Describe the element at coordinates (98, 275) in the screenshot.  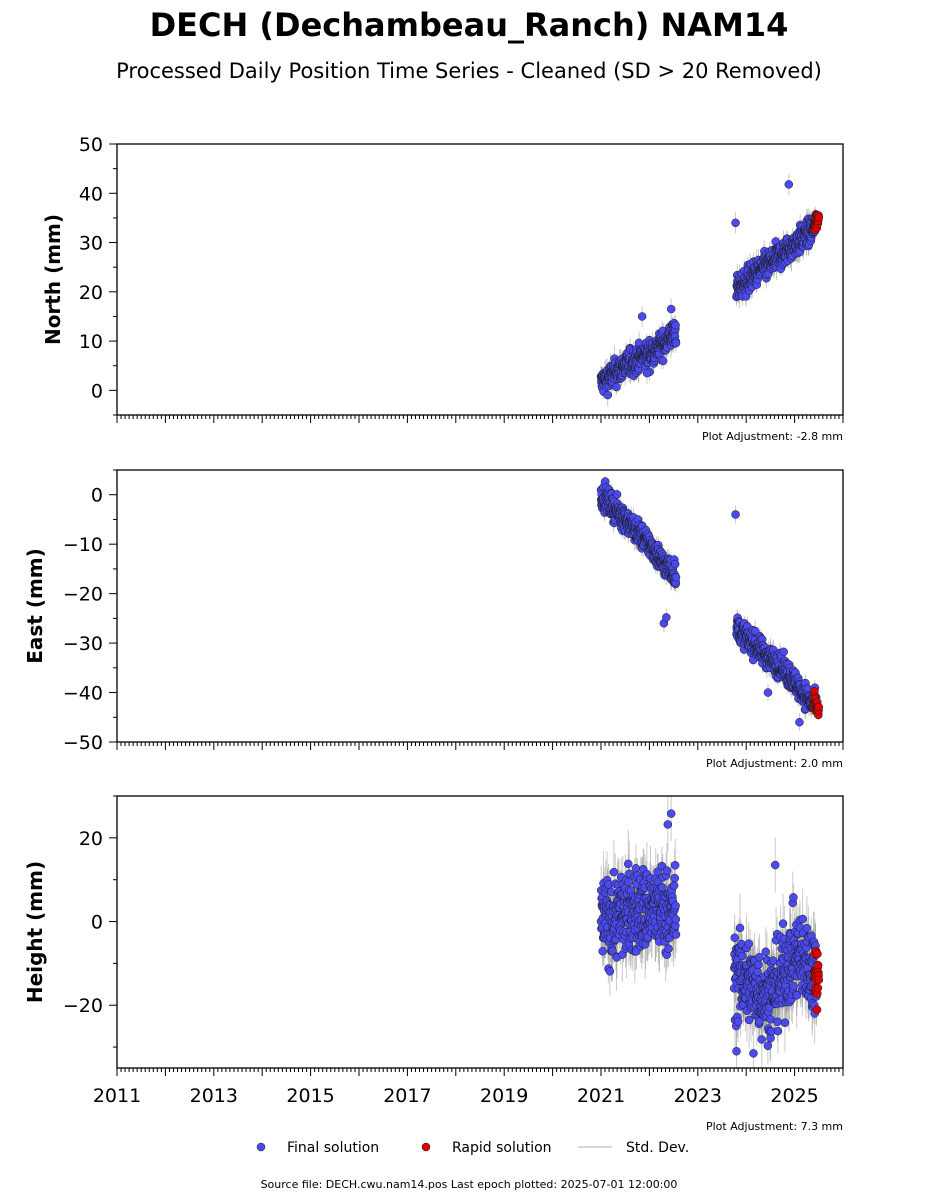
I see `y-axis-1: 0 10 20 30 40 50` at that location.